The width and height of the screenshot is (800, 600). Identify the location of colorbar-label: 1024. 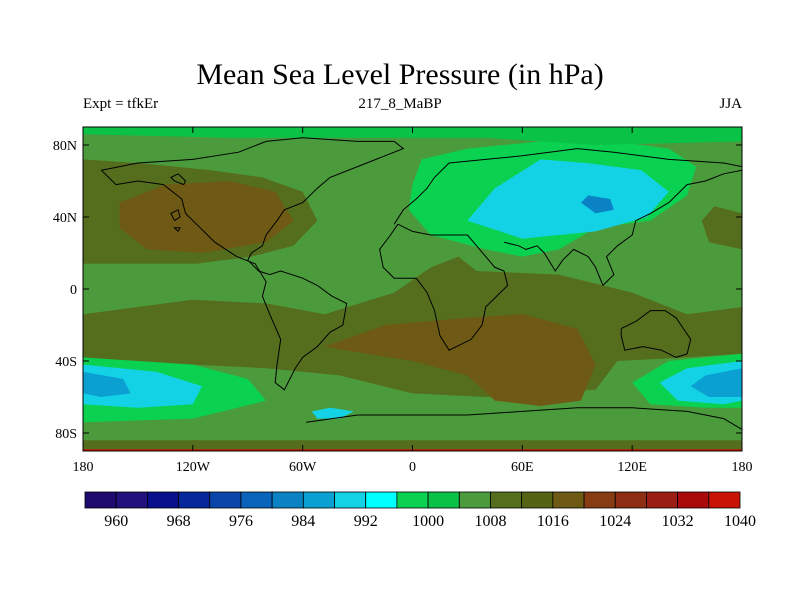
(615, 521).